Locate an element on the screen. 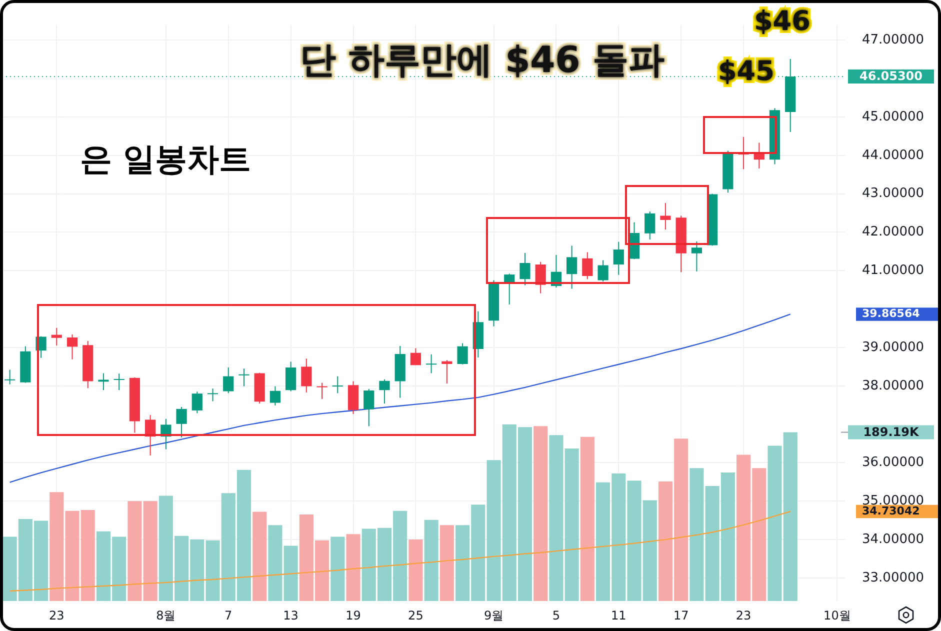 This screenshot has width=941, height=631. y-tick-label: 36.00000 is located at coordinates (893, 462).